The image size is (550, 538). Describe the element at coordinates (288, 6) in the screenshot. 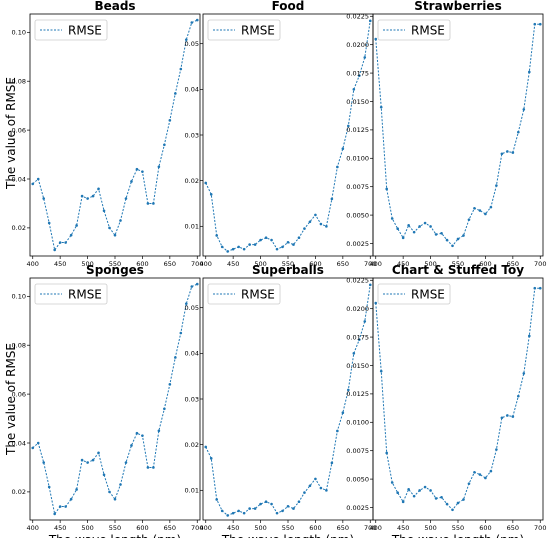

I see `subplot-title: Food` at that location.